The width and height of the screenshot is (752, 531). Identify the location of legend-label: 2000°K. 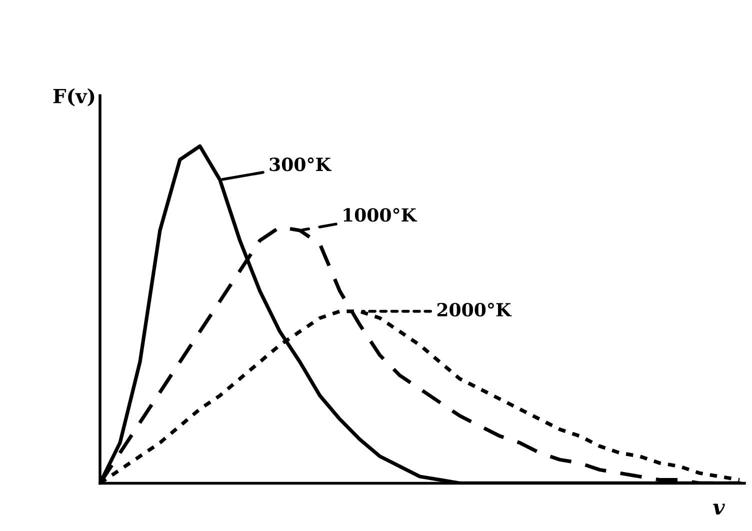
(474, 309).